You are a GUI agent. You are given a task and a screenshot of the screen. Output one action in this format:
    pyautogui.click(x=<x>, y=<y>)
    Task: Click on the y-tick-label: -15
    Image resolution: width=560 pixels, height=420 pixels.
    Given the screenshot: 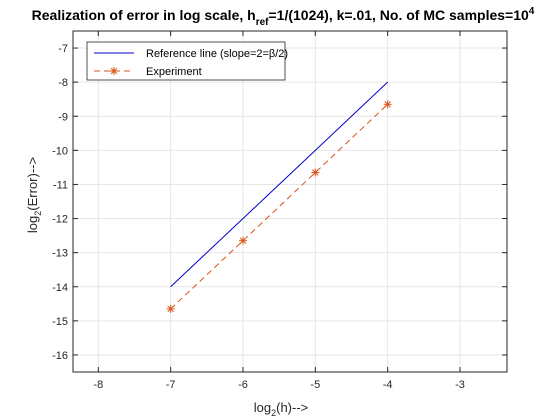 What is the action you would take?
    pyautogui.click(x=60, y=322)
    